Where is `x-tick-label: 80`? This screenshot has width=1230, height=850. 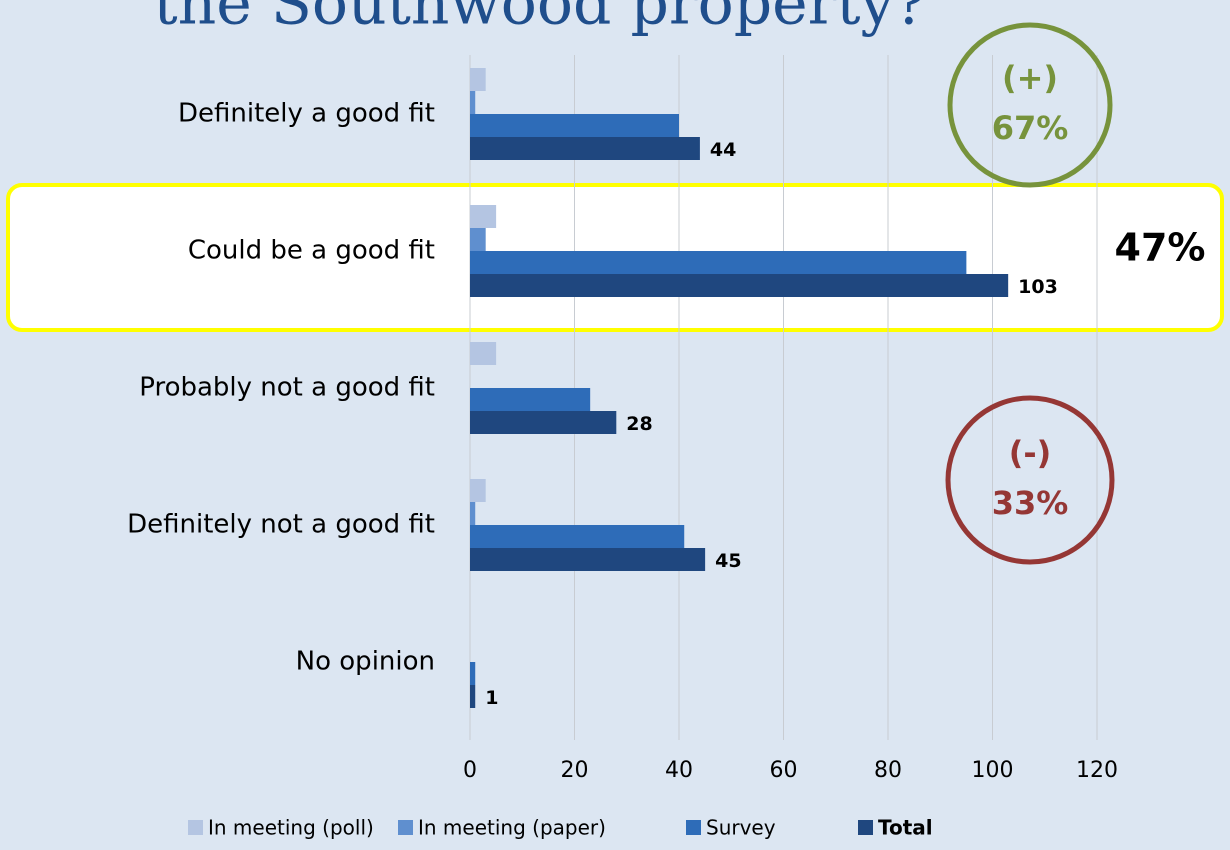 x-tick-label: 80 is located at coordinates (888, 770).